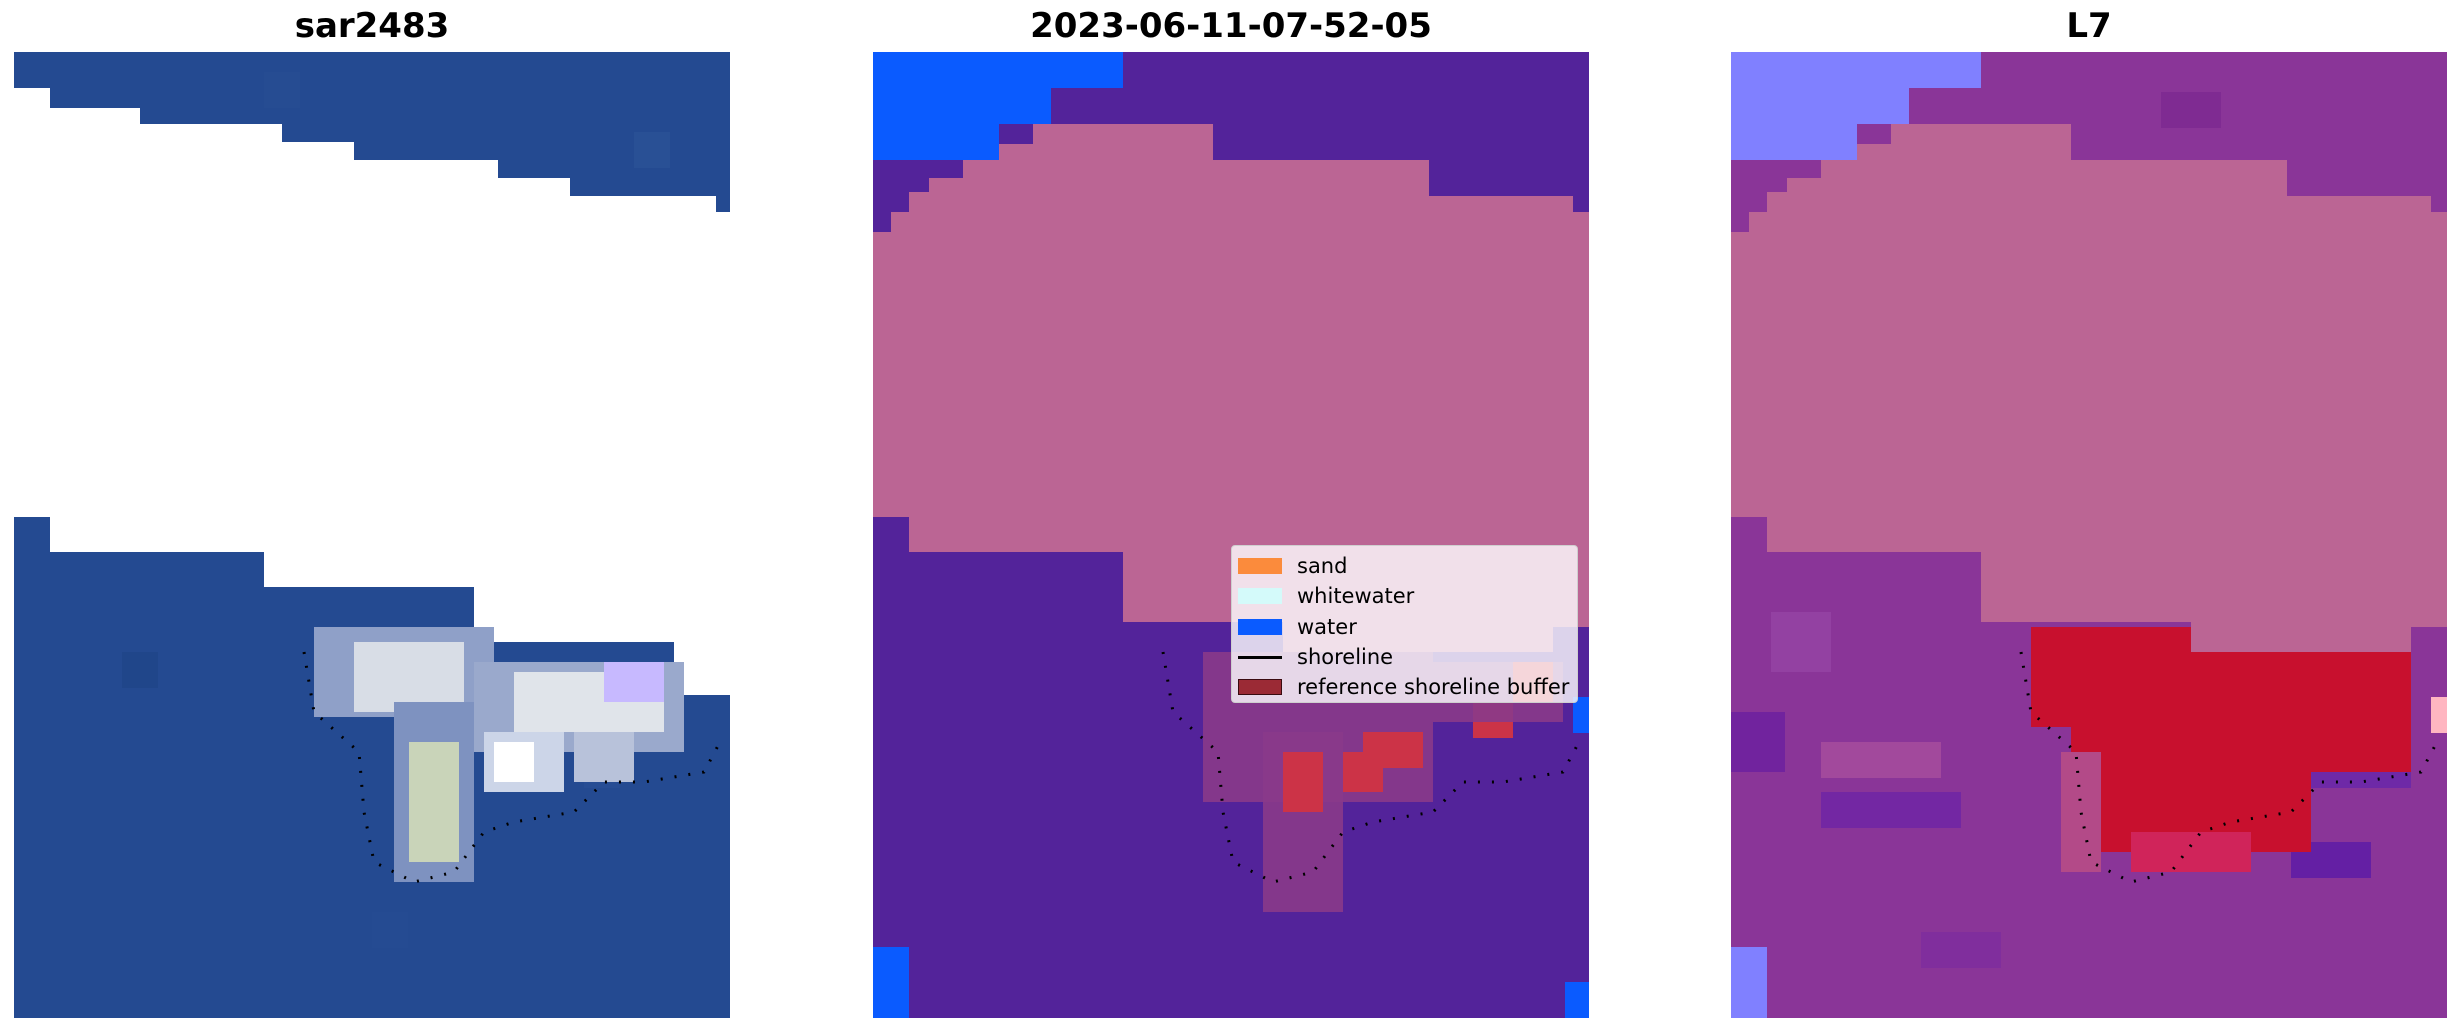  I want to click on water-class-bottomleft, so click(891, 982).